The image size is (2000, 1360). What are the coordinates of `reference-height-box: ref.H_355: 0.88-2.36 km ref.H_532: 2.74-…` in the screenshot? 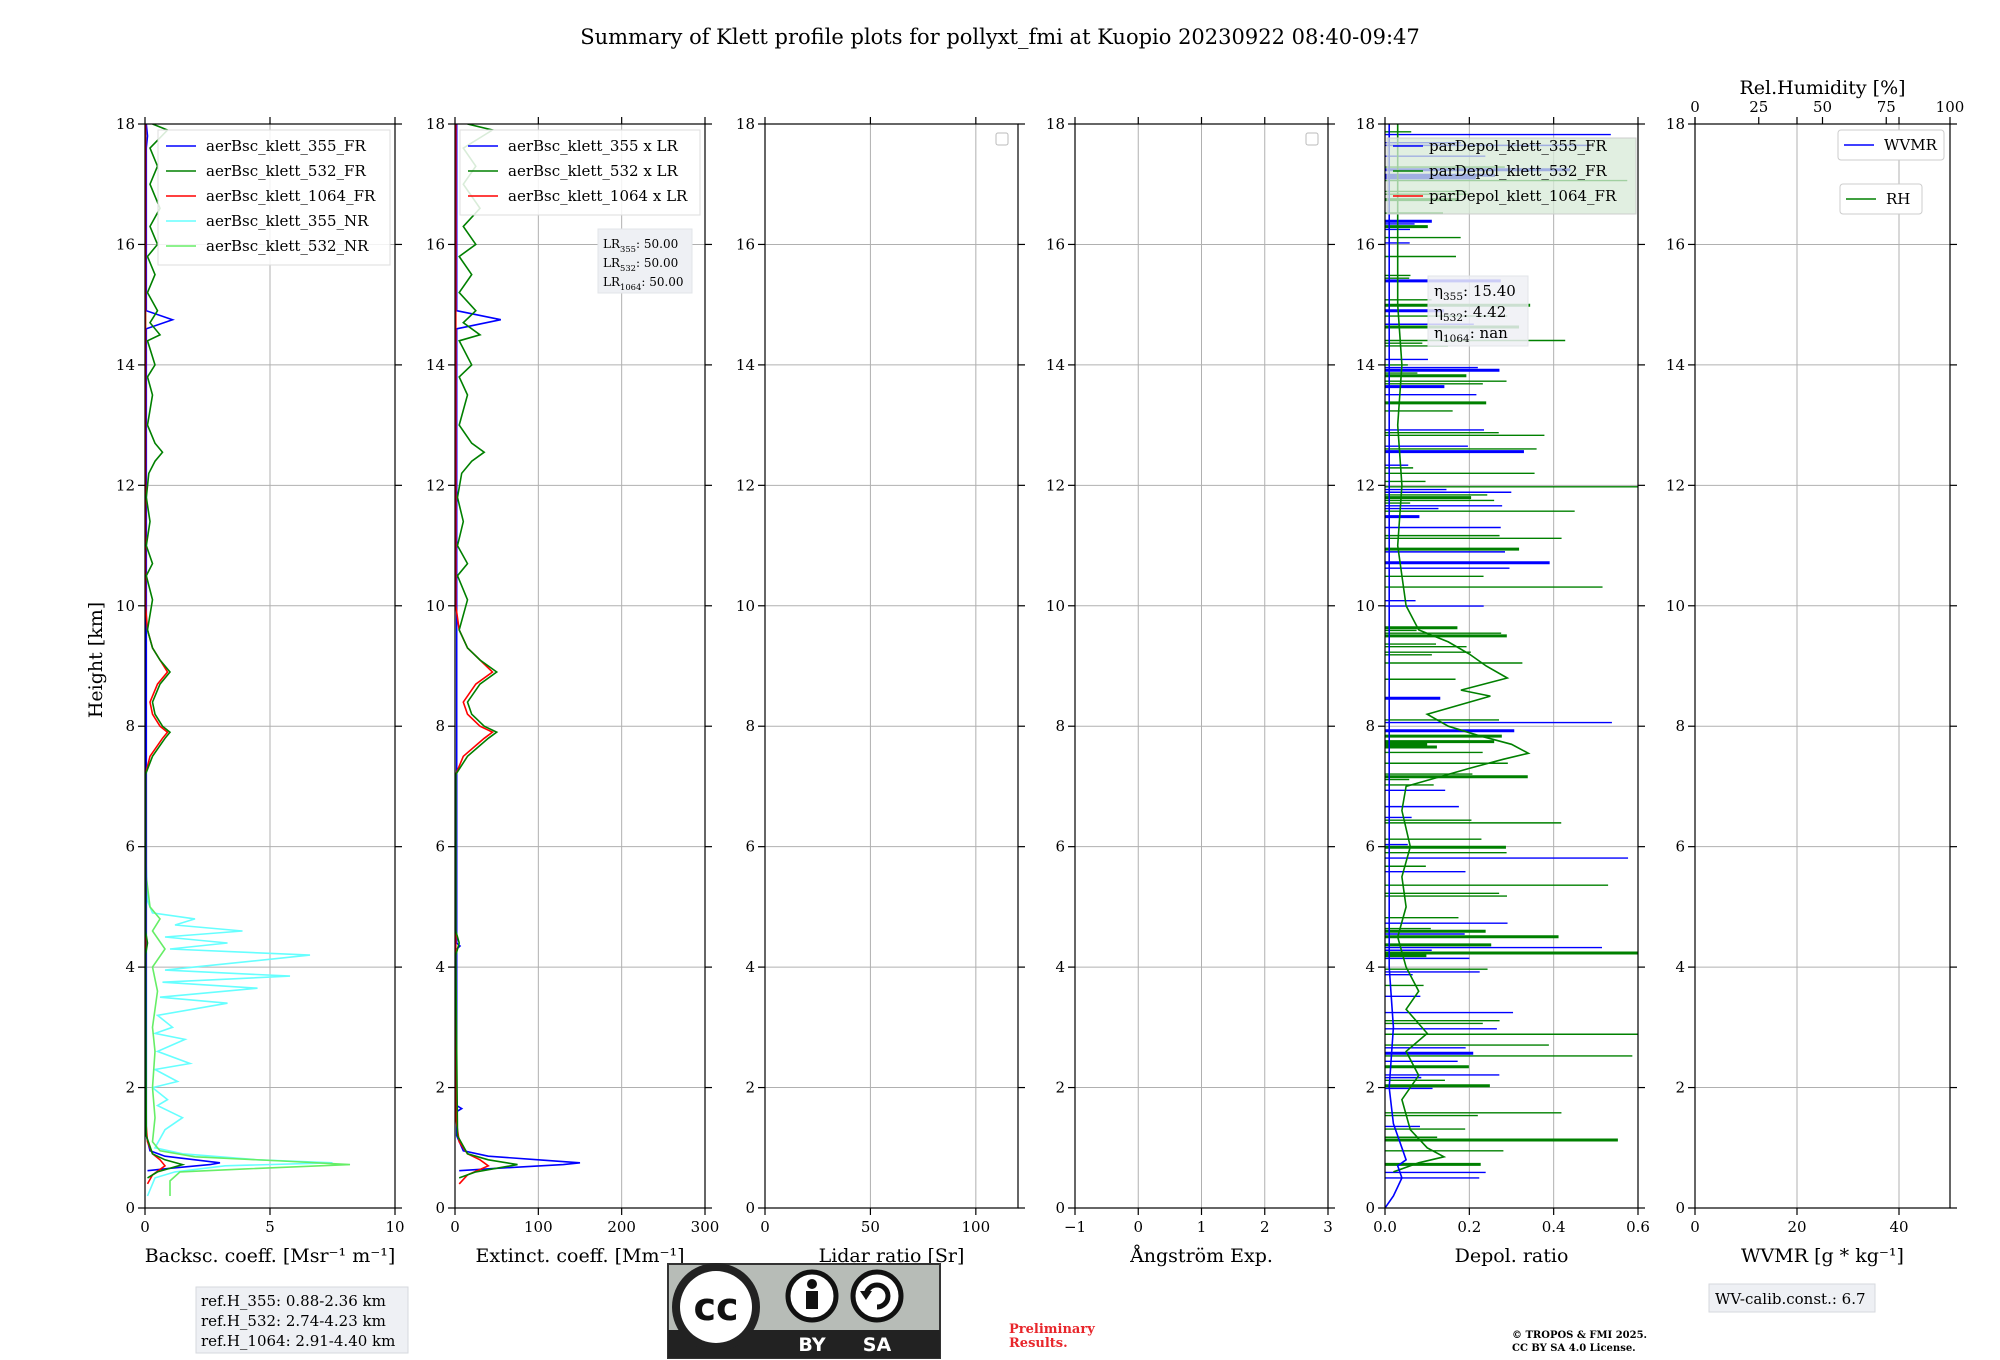 It's located at (302, 1320).